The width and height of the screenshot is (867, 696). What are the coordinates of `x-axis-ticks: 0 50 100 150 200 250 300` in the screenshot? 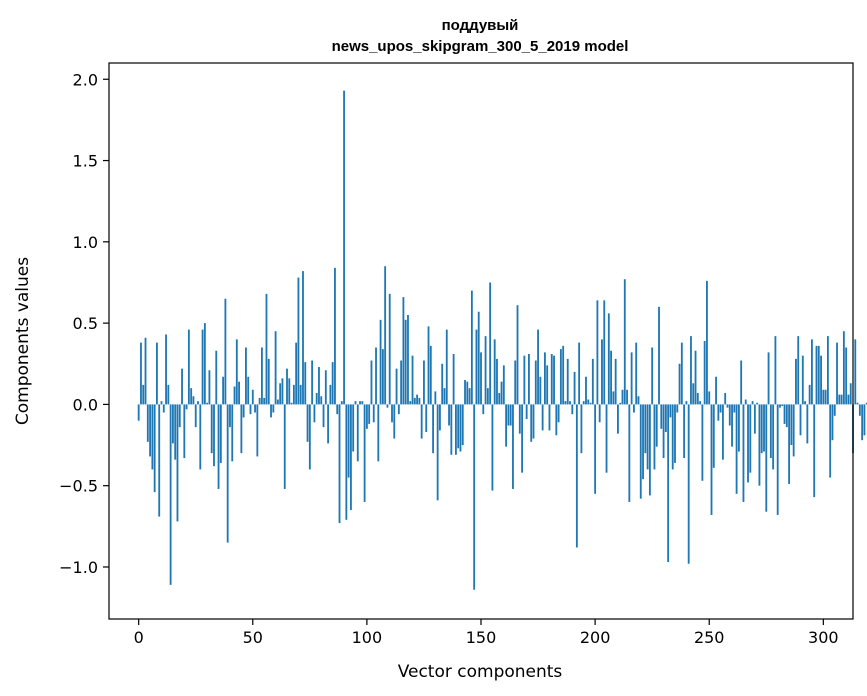 It's located at (486, 633).